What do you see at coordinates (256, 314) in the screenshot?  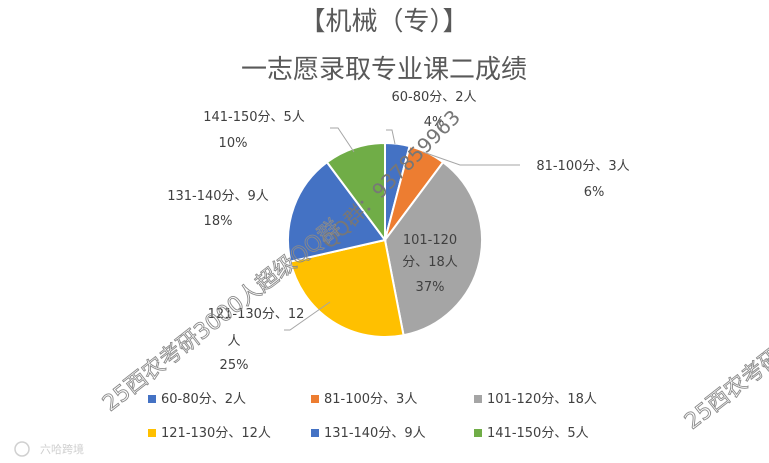 I see `label-121-130-line1: 121-130分、12` at bounding box center [256, 314].